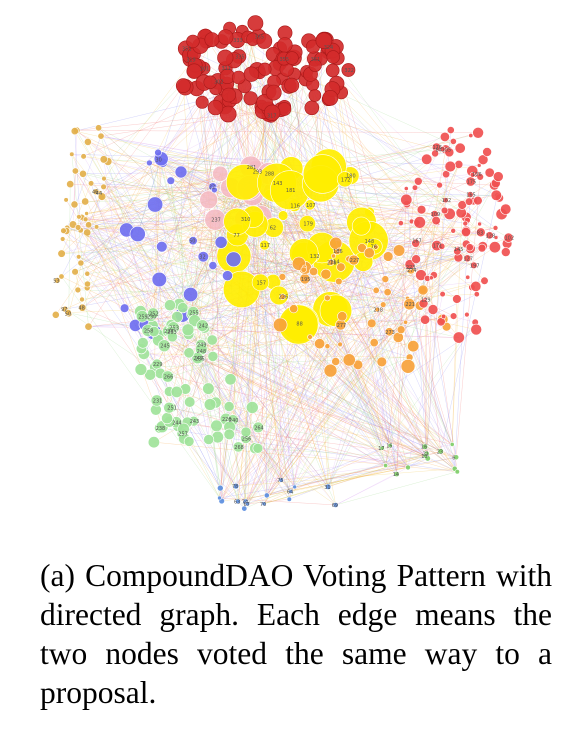 The image size is (573, 732). I want to click on graph-node-label: 319, so click(191, 60).